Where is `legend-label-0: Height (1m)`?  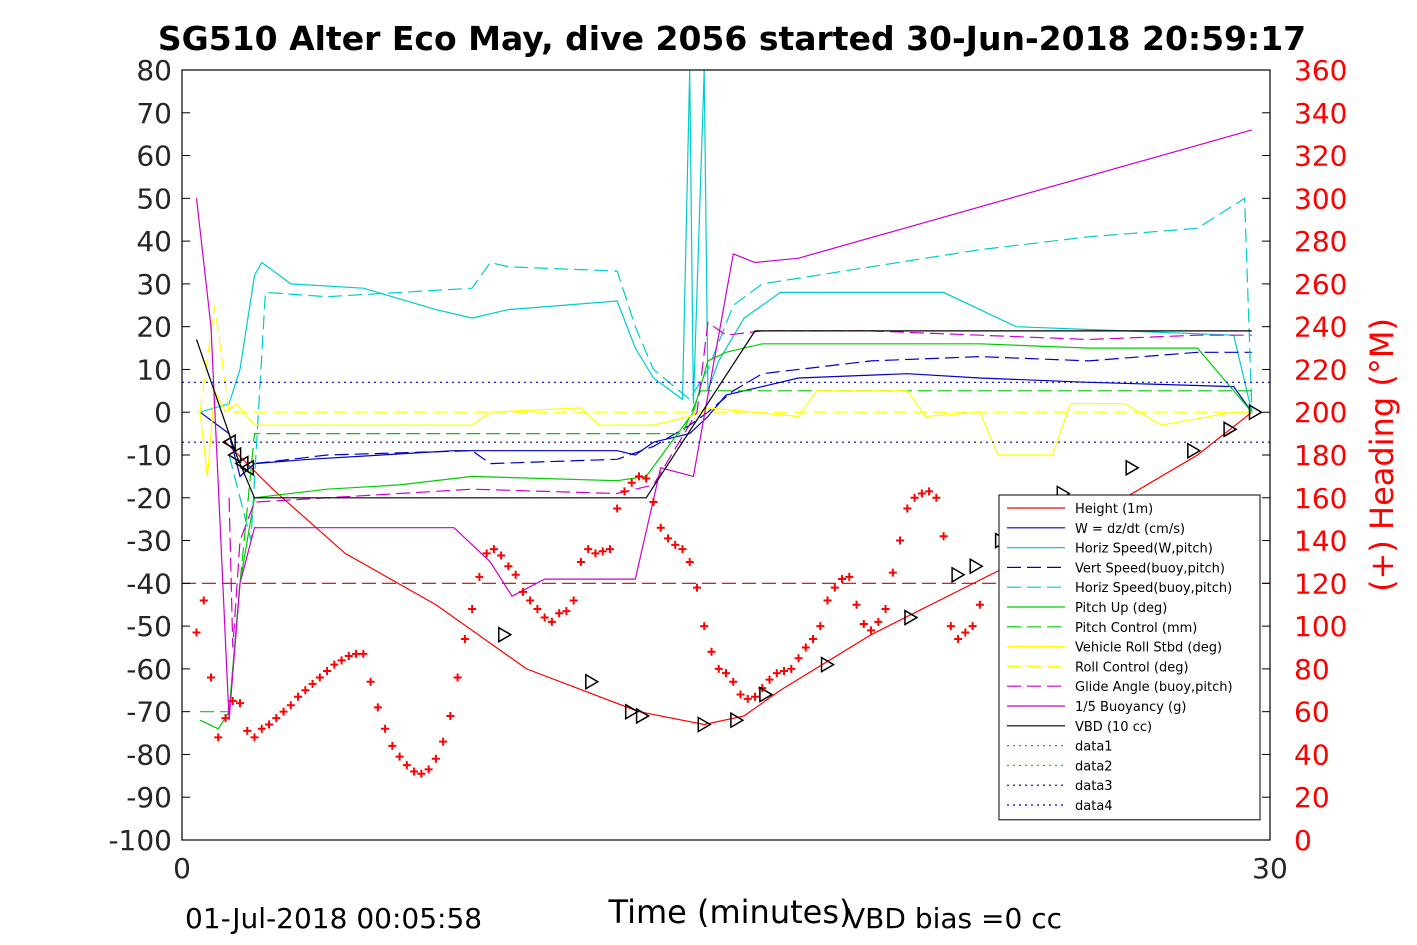 legend-label-0: Height (1m) is located at coordinates (1114, 509).